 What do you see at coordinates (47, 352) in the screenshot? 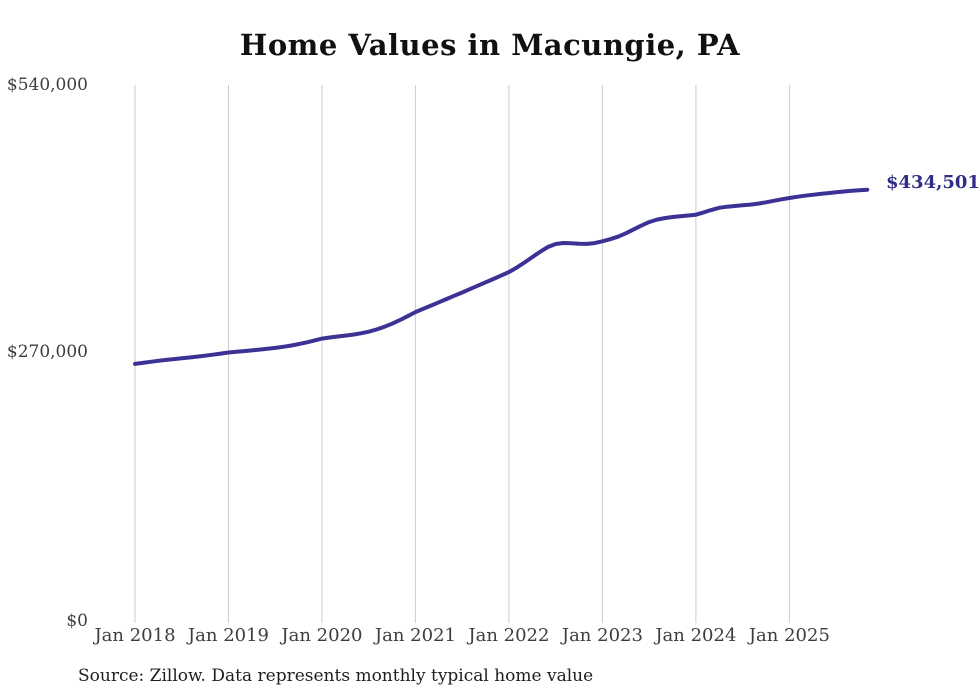
I see `y-axis-tick-270000: $270,000` at bounding box center [47, 352].